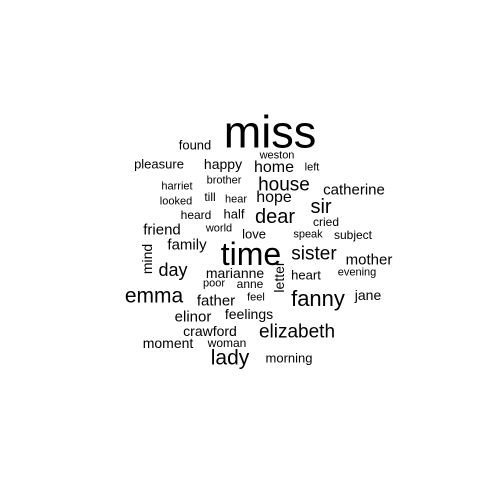 Image resolution: width=504 pixels, height=504 pixels. What do you see at coordinates (230, 358) in the screenshot?
I see `word-lady: lady` at bounding box center [230, 358].